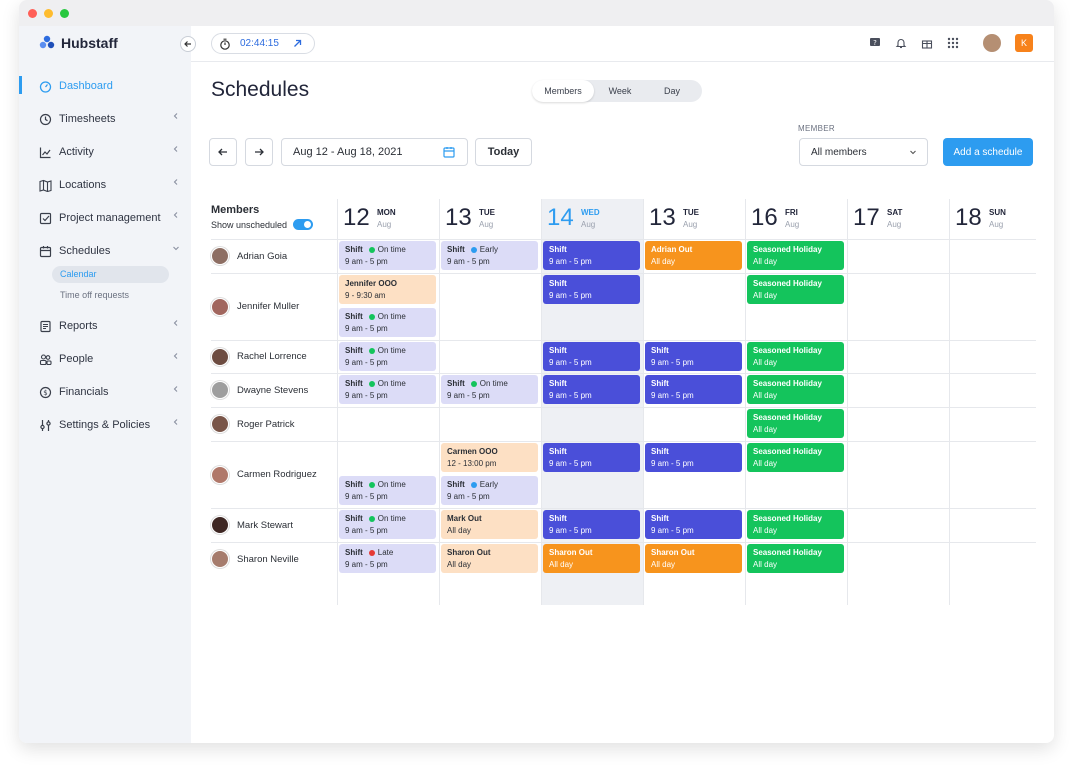  Describe the element at coordinates (458, 217) in the screenshot. I see `day-number: 13` at that location.